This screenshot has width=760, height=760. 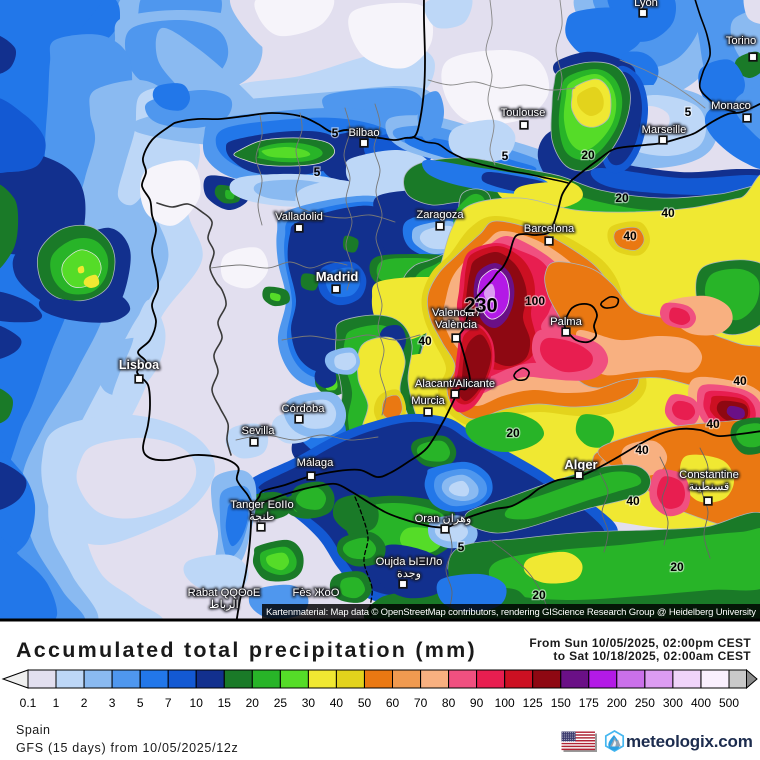 What do you see at coordinates (449, 703) in the screenshot?
I see `svg-text: 80` at bounding box center [449, 703].